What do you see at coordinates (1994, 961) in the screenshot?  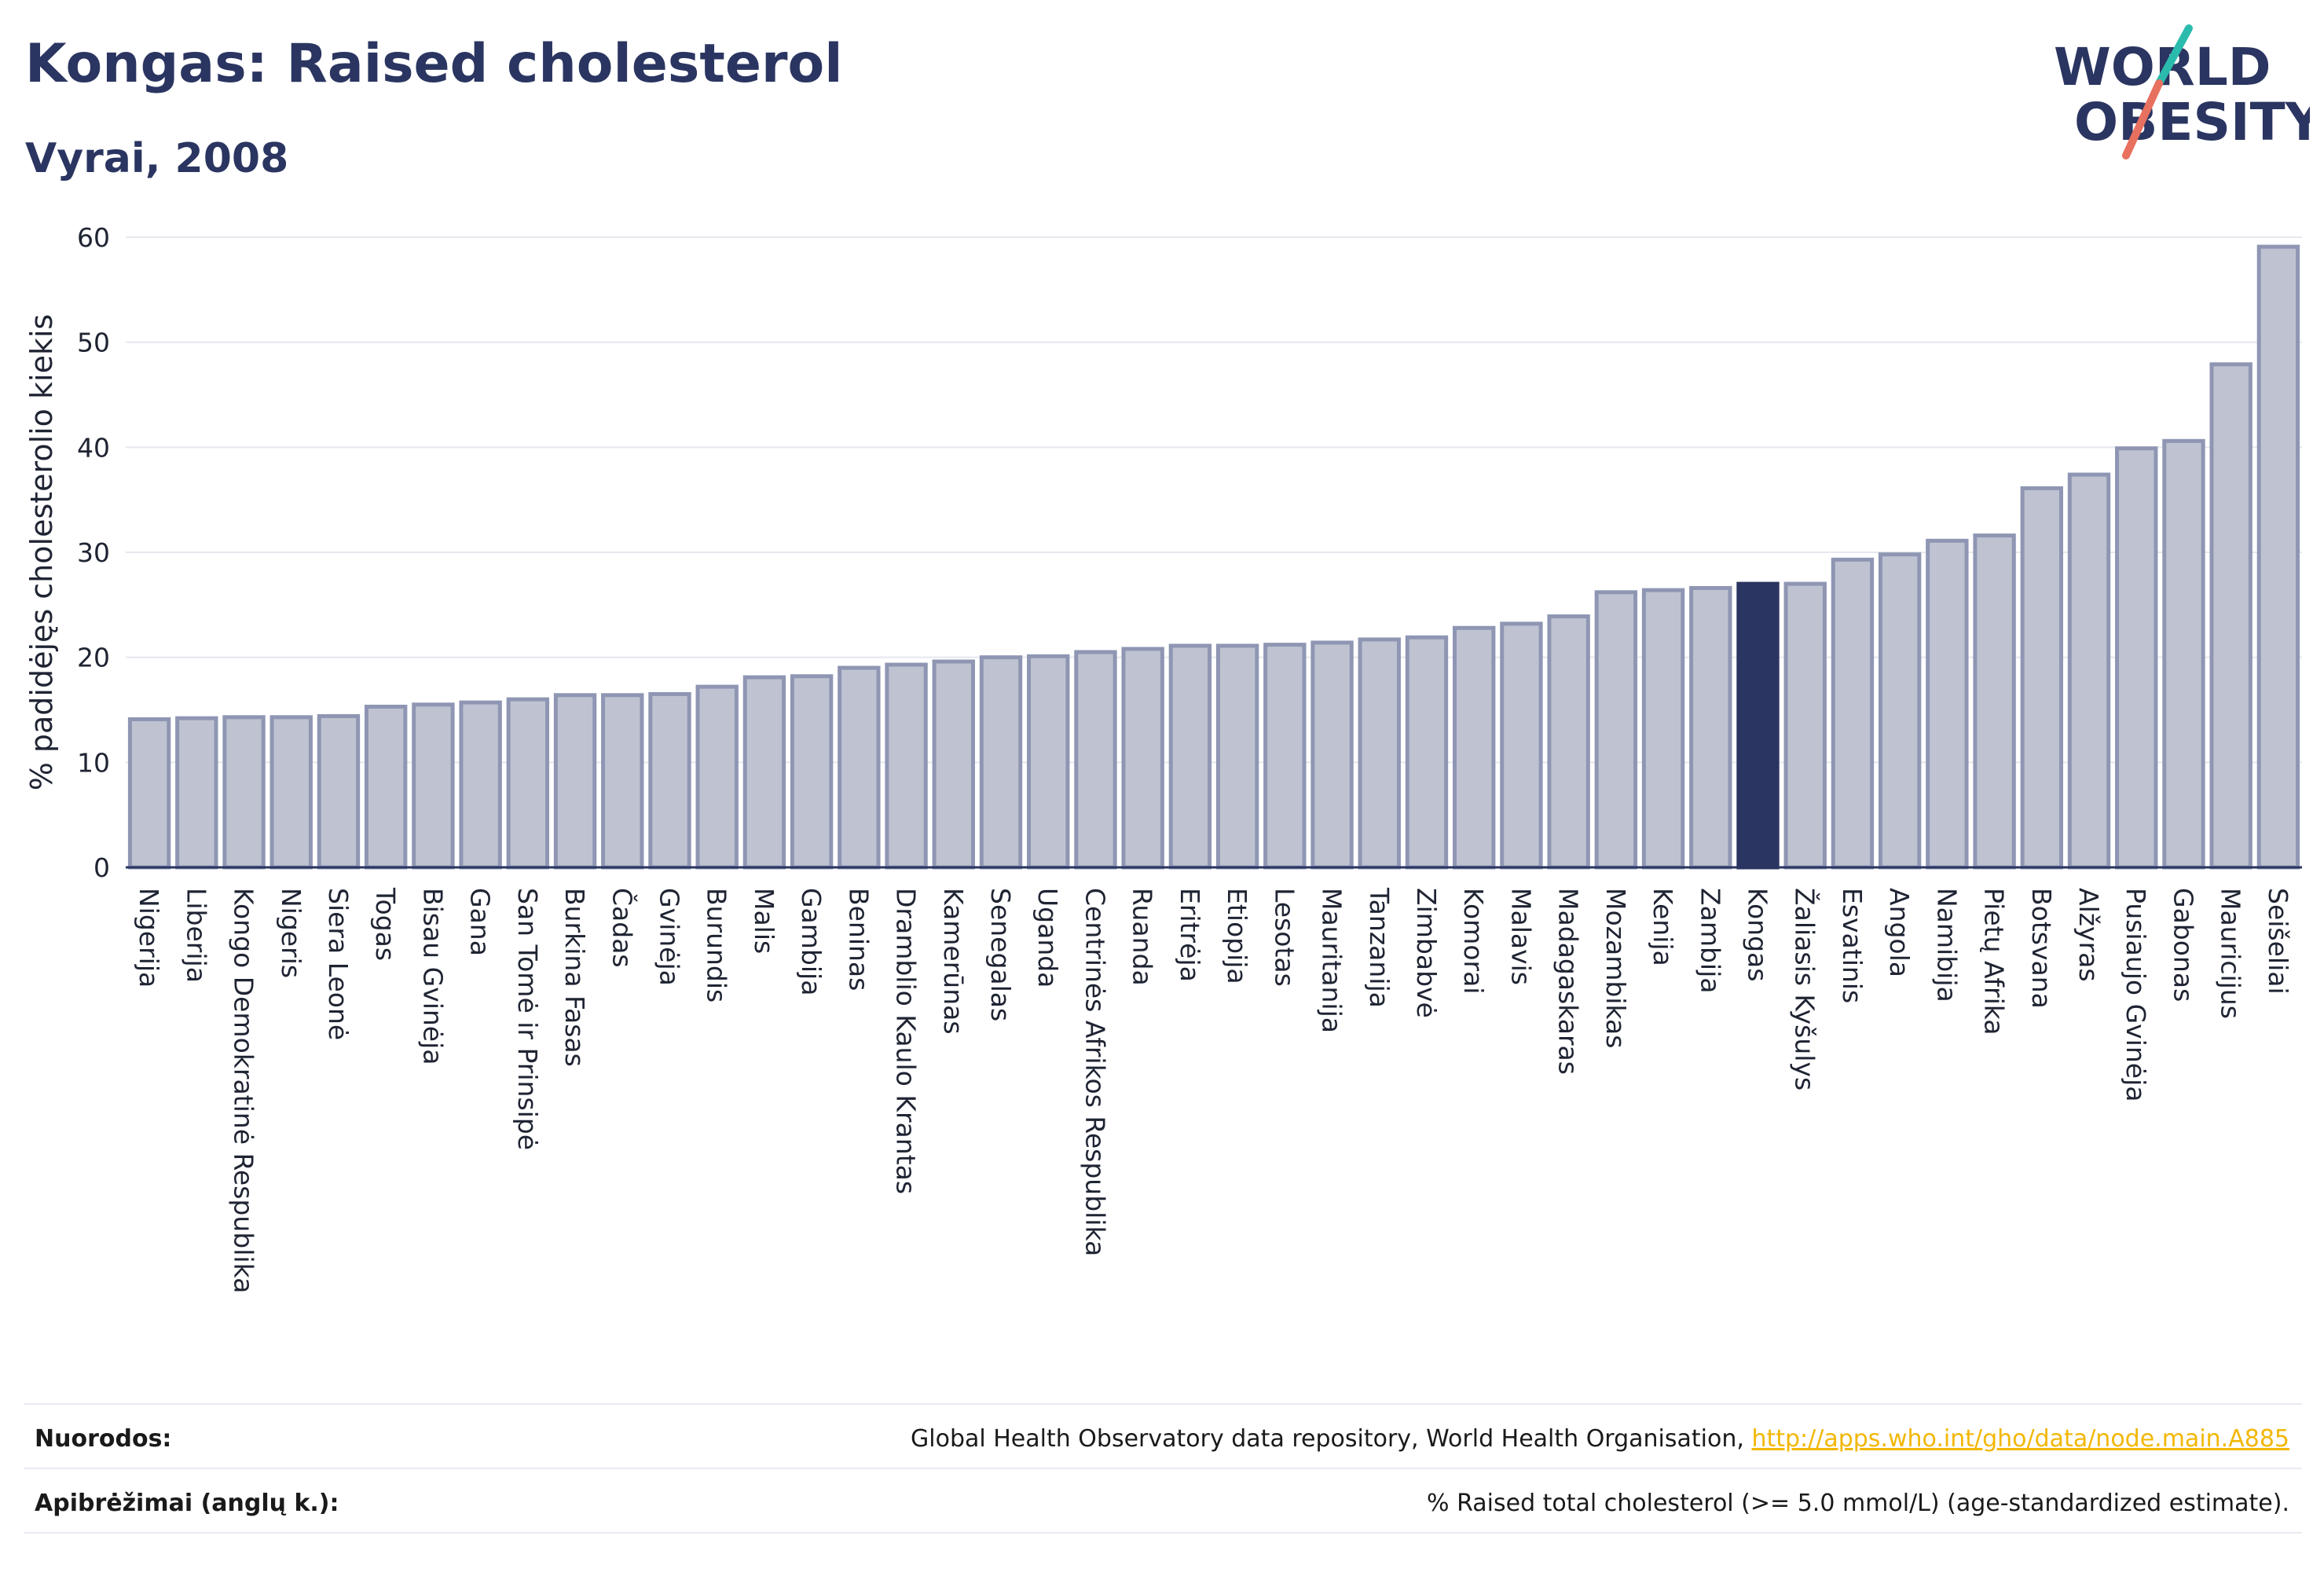 I see `x-category-label: Pietų Afrika` at bounding box center [1994, 961].